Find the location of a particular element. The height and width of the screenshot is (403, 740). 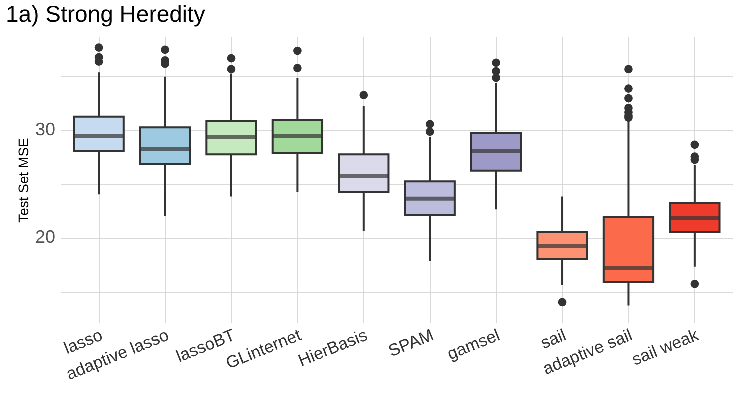

y-tick-label: 20 is located at coordinates (45, 237).